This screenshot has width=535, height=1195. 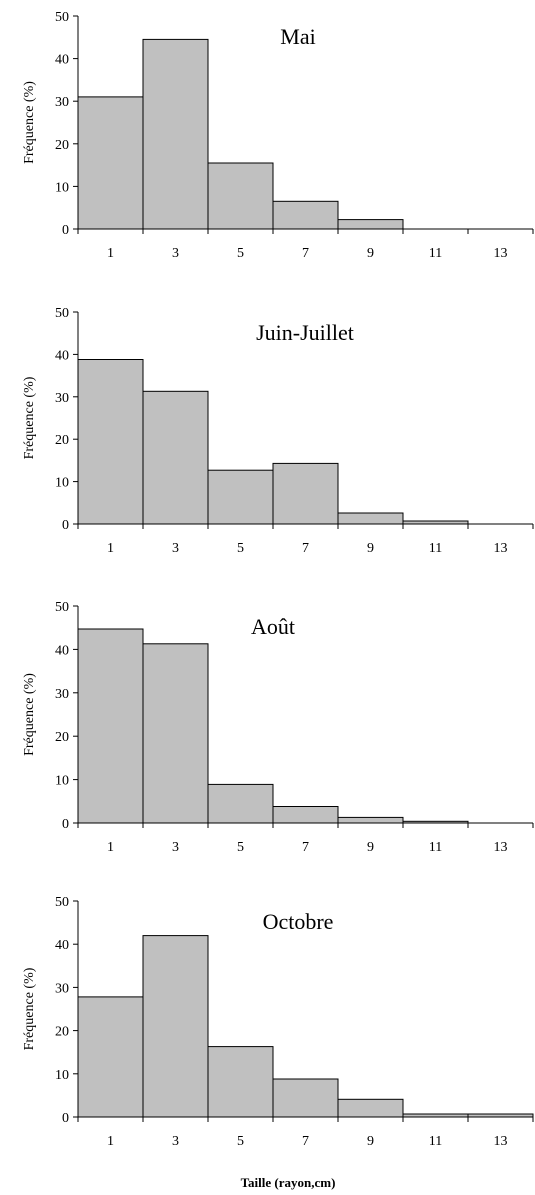 I want to click on chart-title: Octobre, so click(x=298, y=921).